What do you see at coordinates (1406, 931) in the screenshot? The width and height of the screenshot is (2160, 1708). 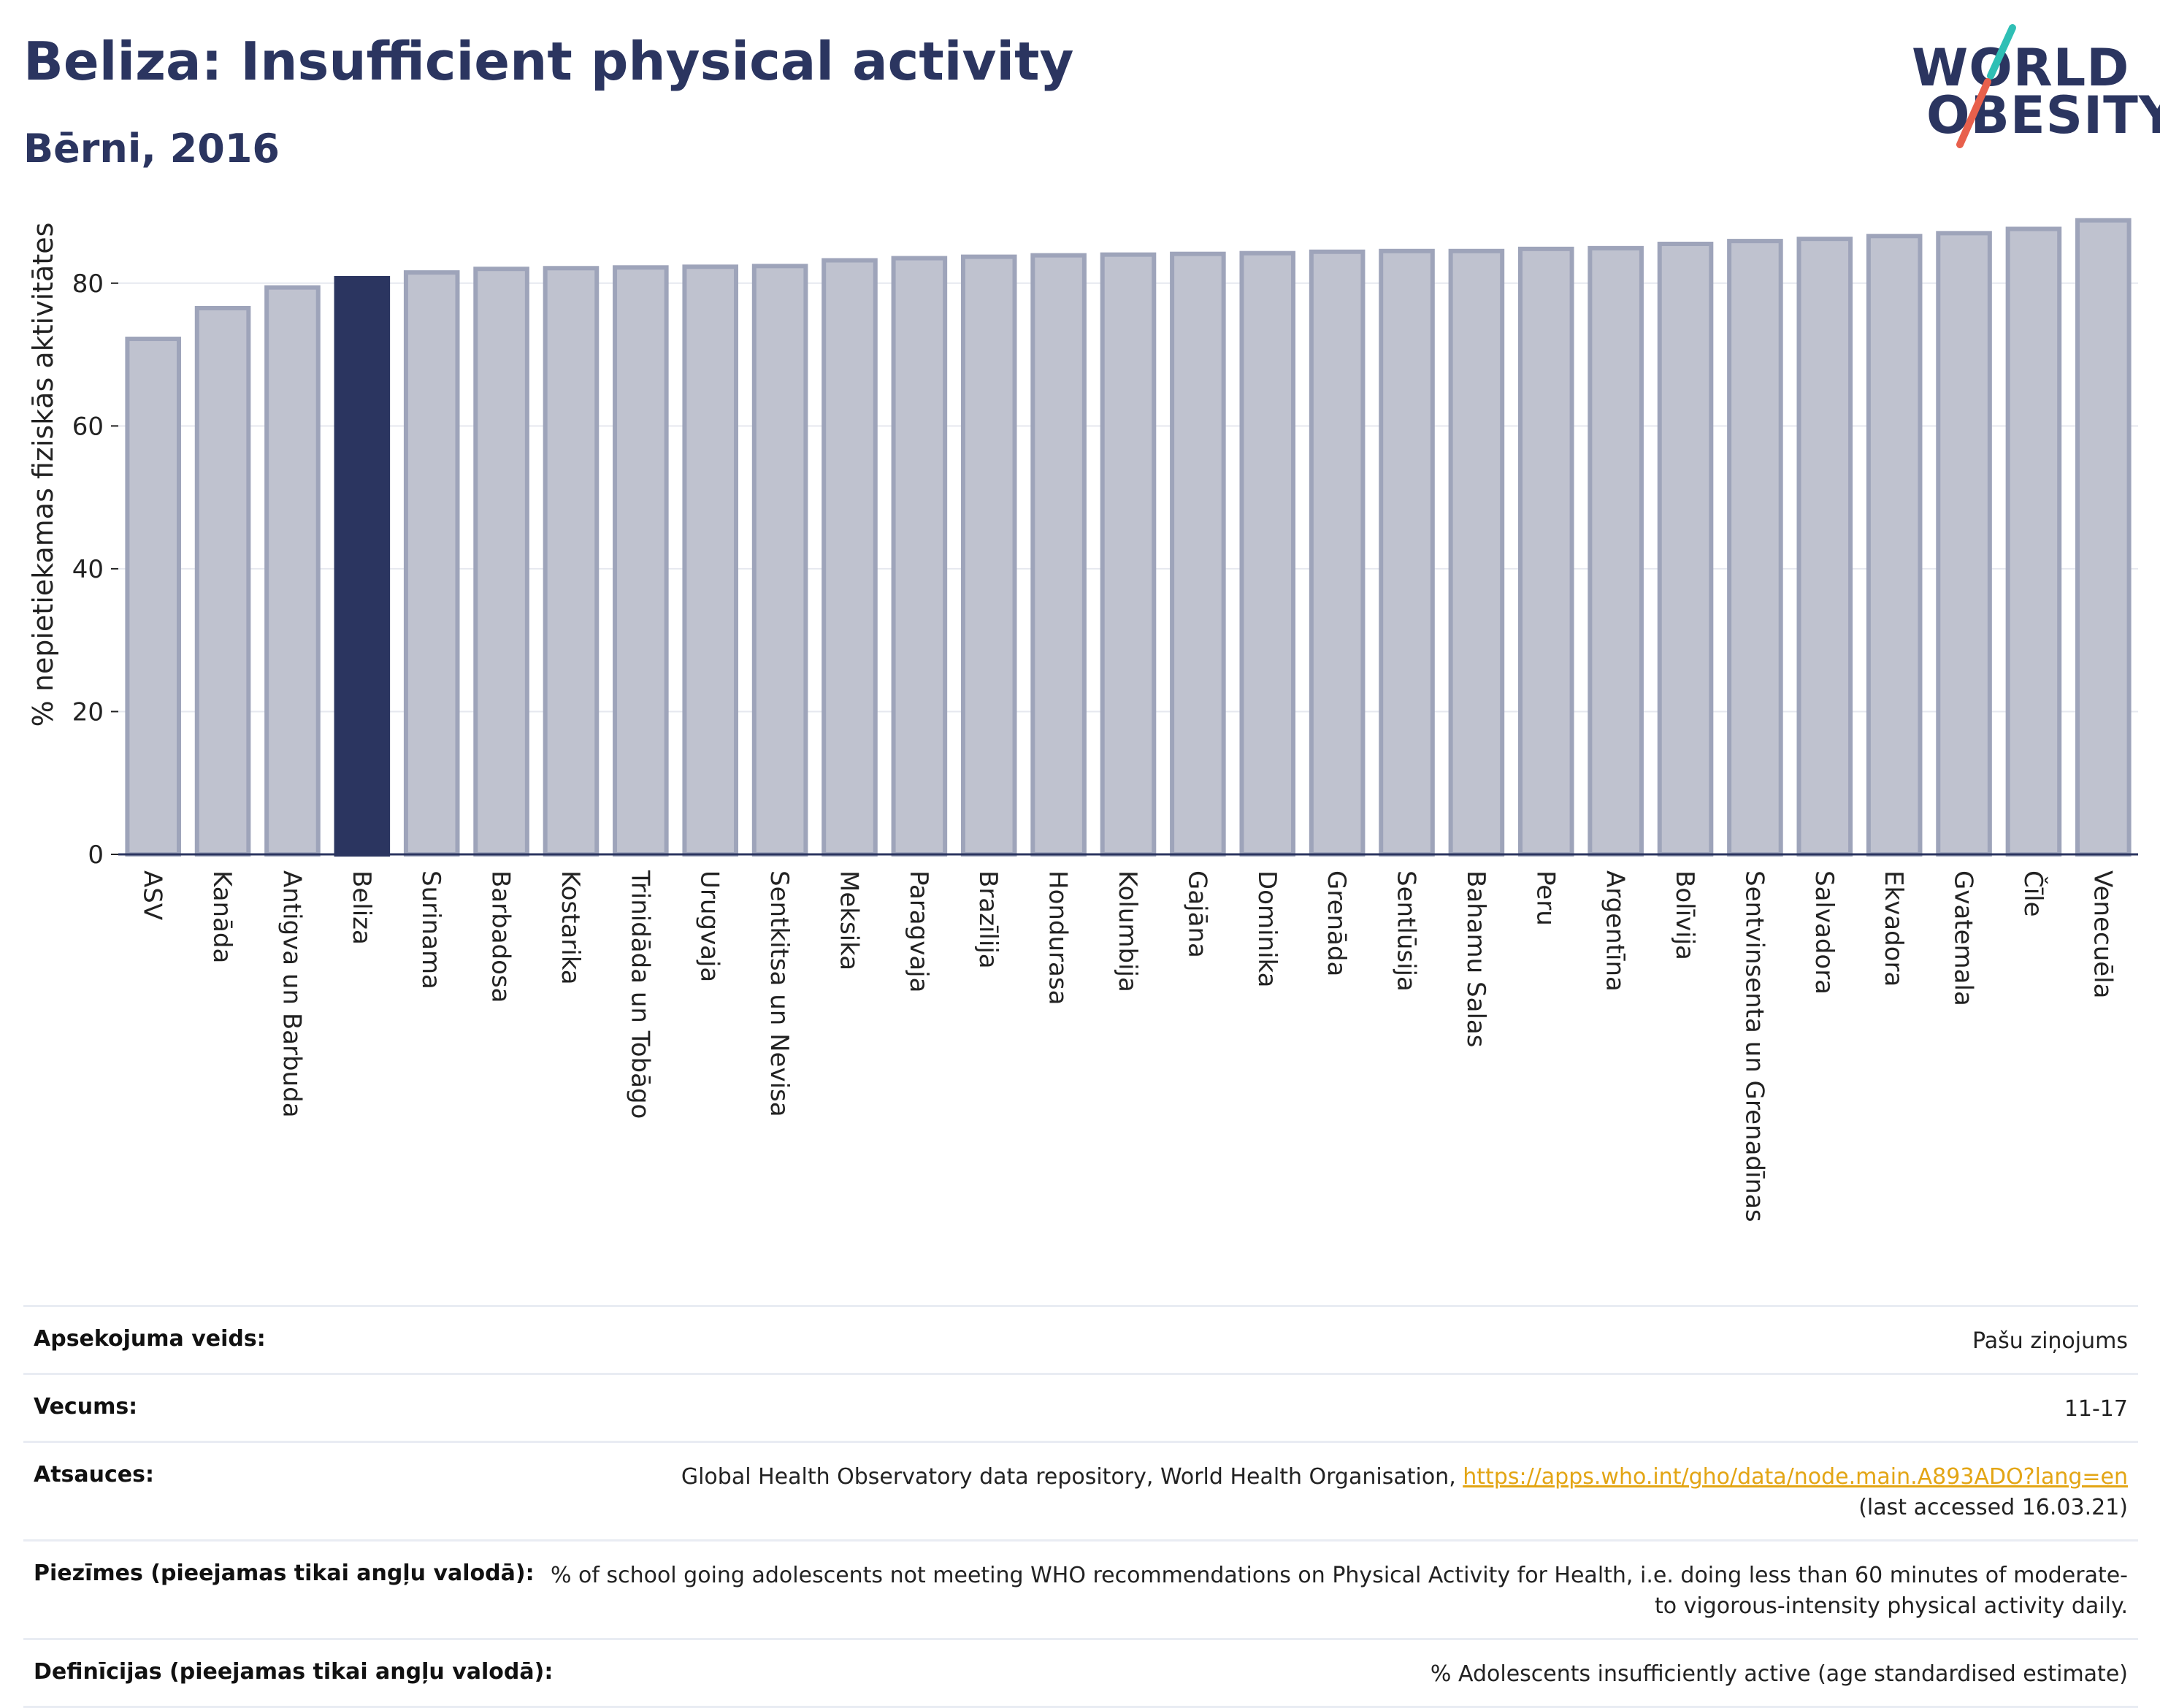 I see `x-tick-label: Sentlūsija` at bounding box center [1406, 931].